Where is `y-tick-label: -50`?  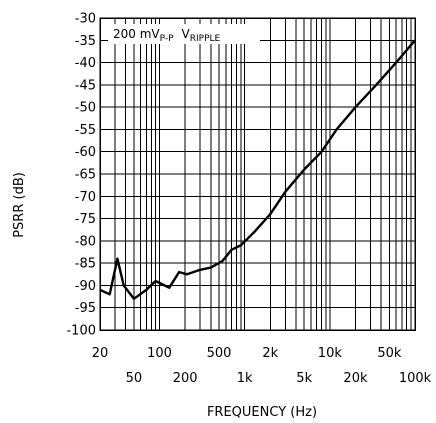 y-tick-label: -50 is located at coordinates (85, 108).